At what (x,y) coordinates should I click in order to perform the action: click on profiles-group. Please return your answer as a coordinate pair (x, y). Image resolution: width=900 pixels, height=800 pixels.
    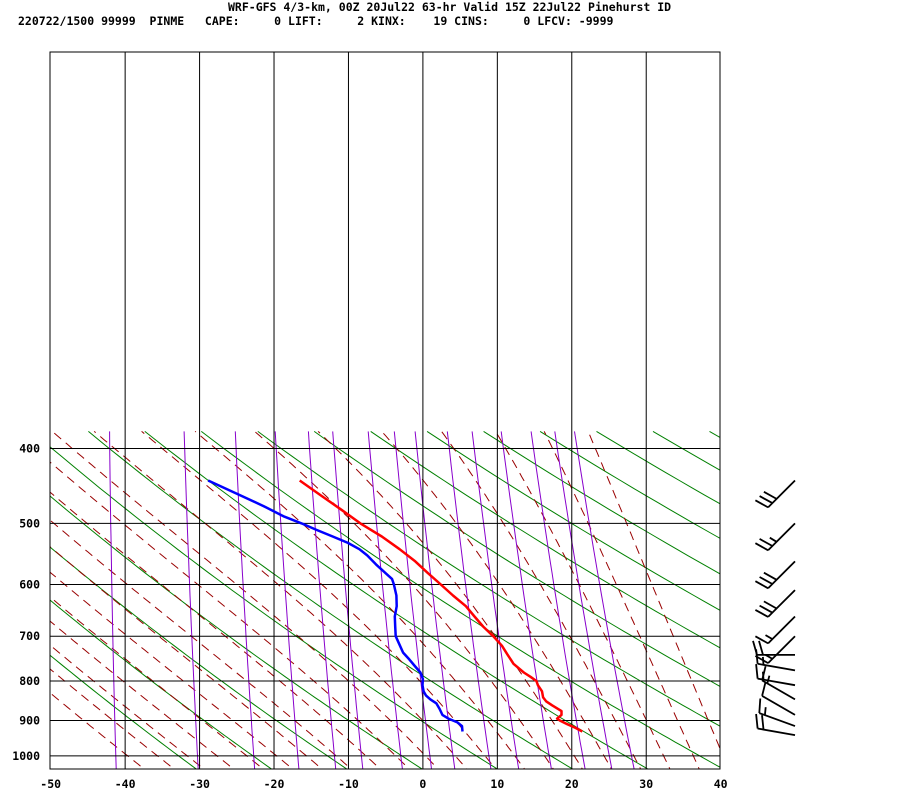
    Looking at the image, I should click on (395, 606).